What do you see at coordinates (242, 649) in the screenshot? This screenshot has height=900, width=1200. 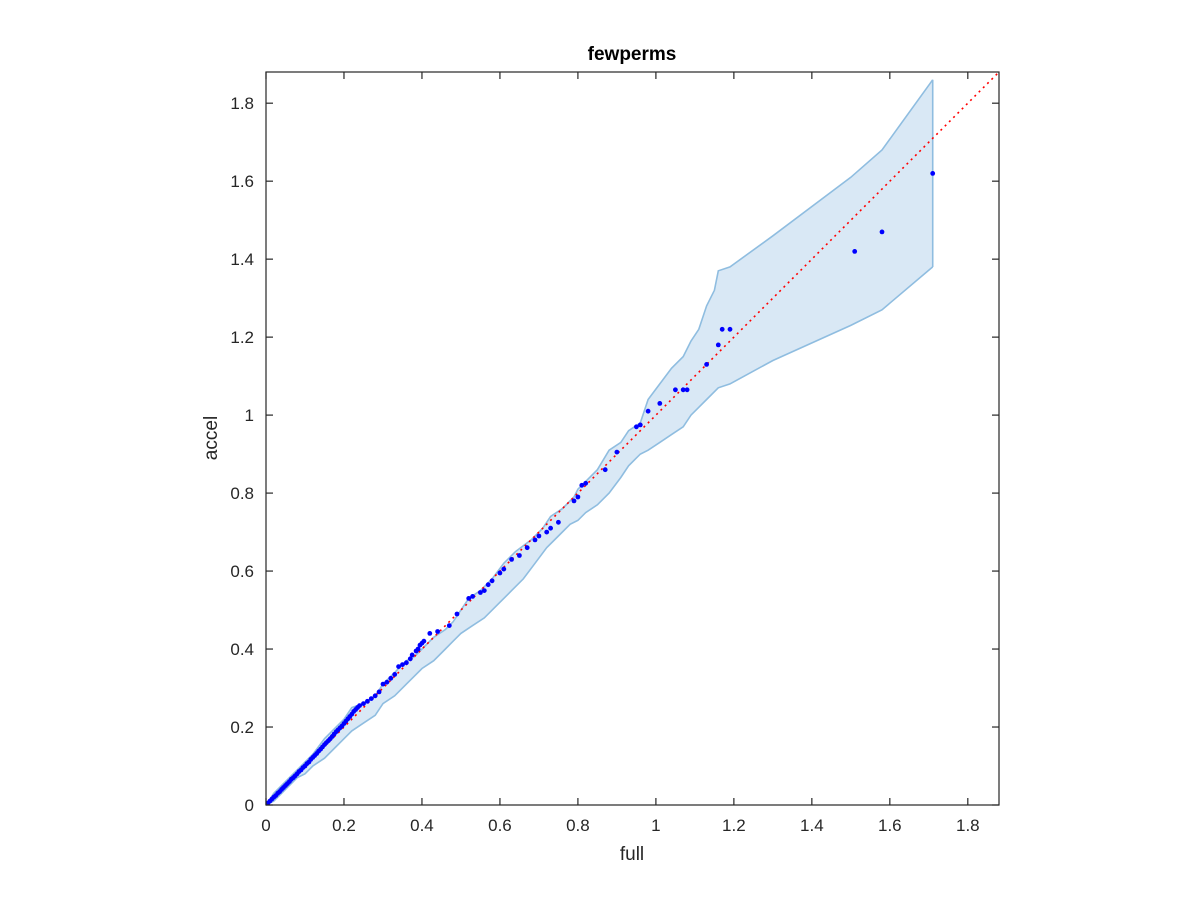 I see `y-tick-label: 0.4` at bounding box center [242, 649].